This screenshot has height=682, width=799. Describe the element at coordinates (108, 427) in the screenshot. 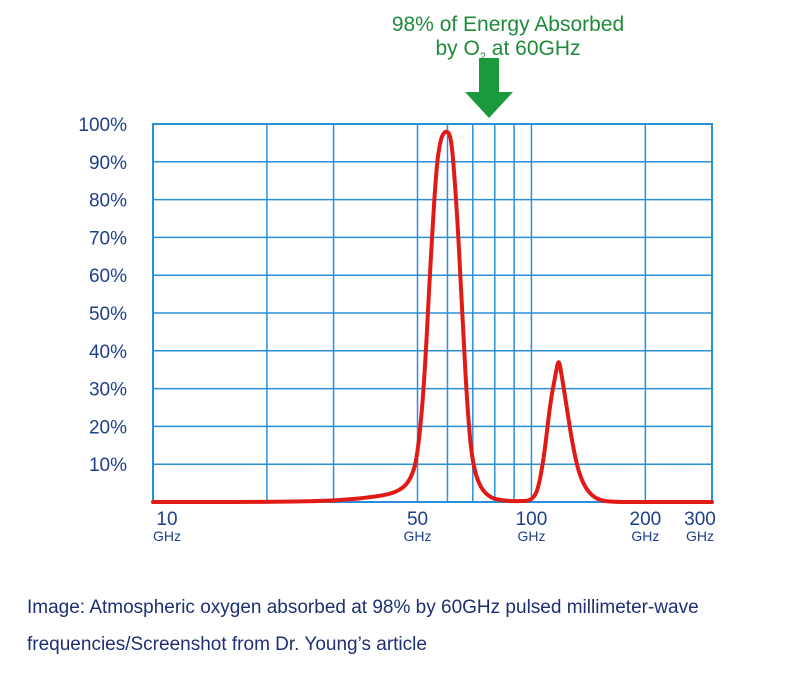

I see `y-tick-label: 20%` at that location.